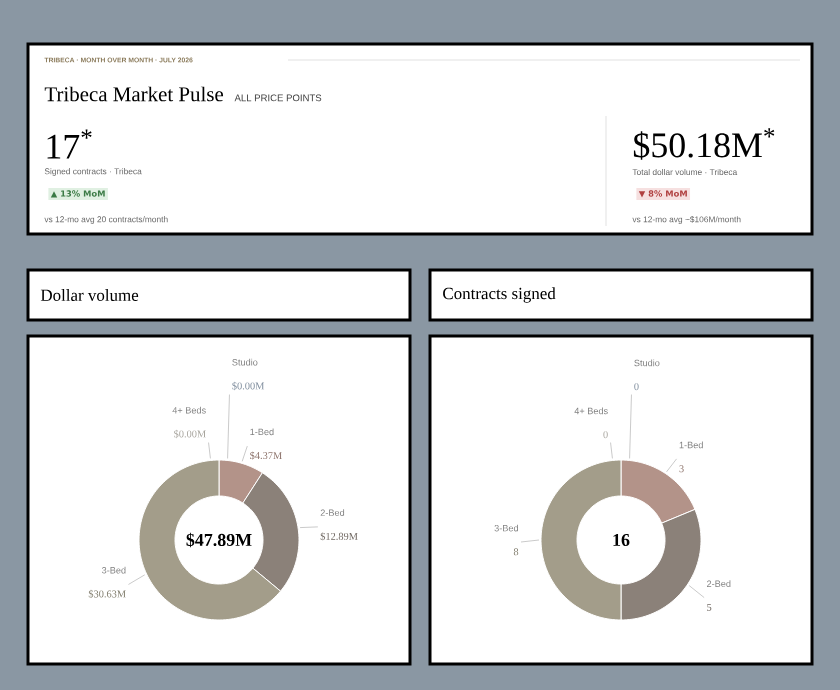  What do you see at coordinates (134, 94) in the screenshot?
I see `text: Tribeca Market Pulse` at bounding box center [134, 94].